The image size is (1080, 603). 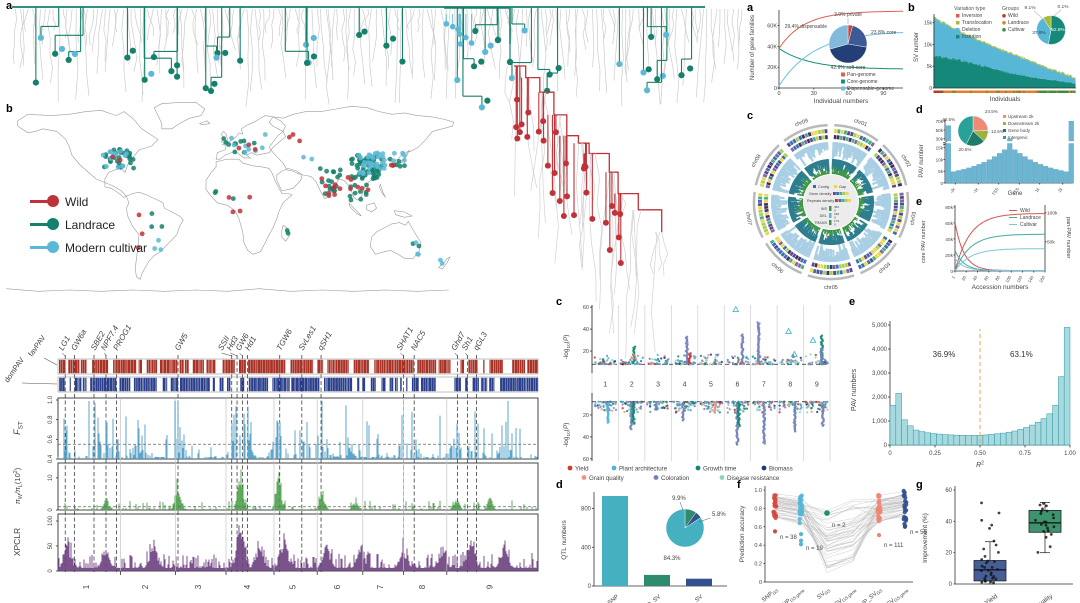 I want to click on label: 60K, so click(x=772, y=27).